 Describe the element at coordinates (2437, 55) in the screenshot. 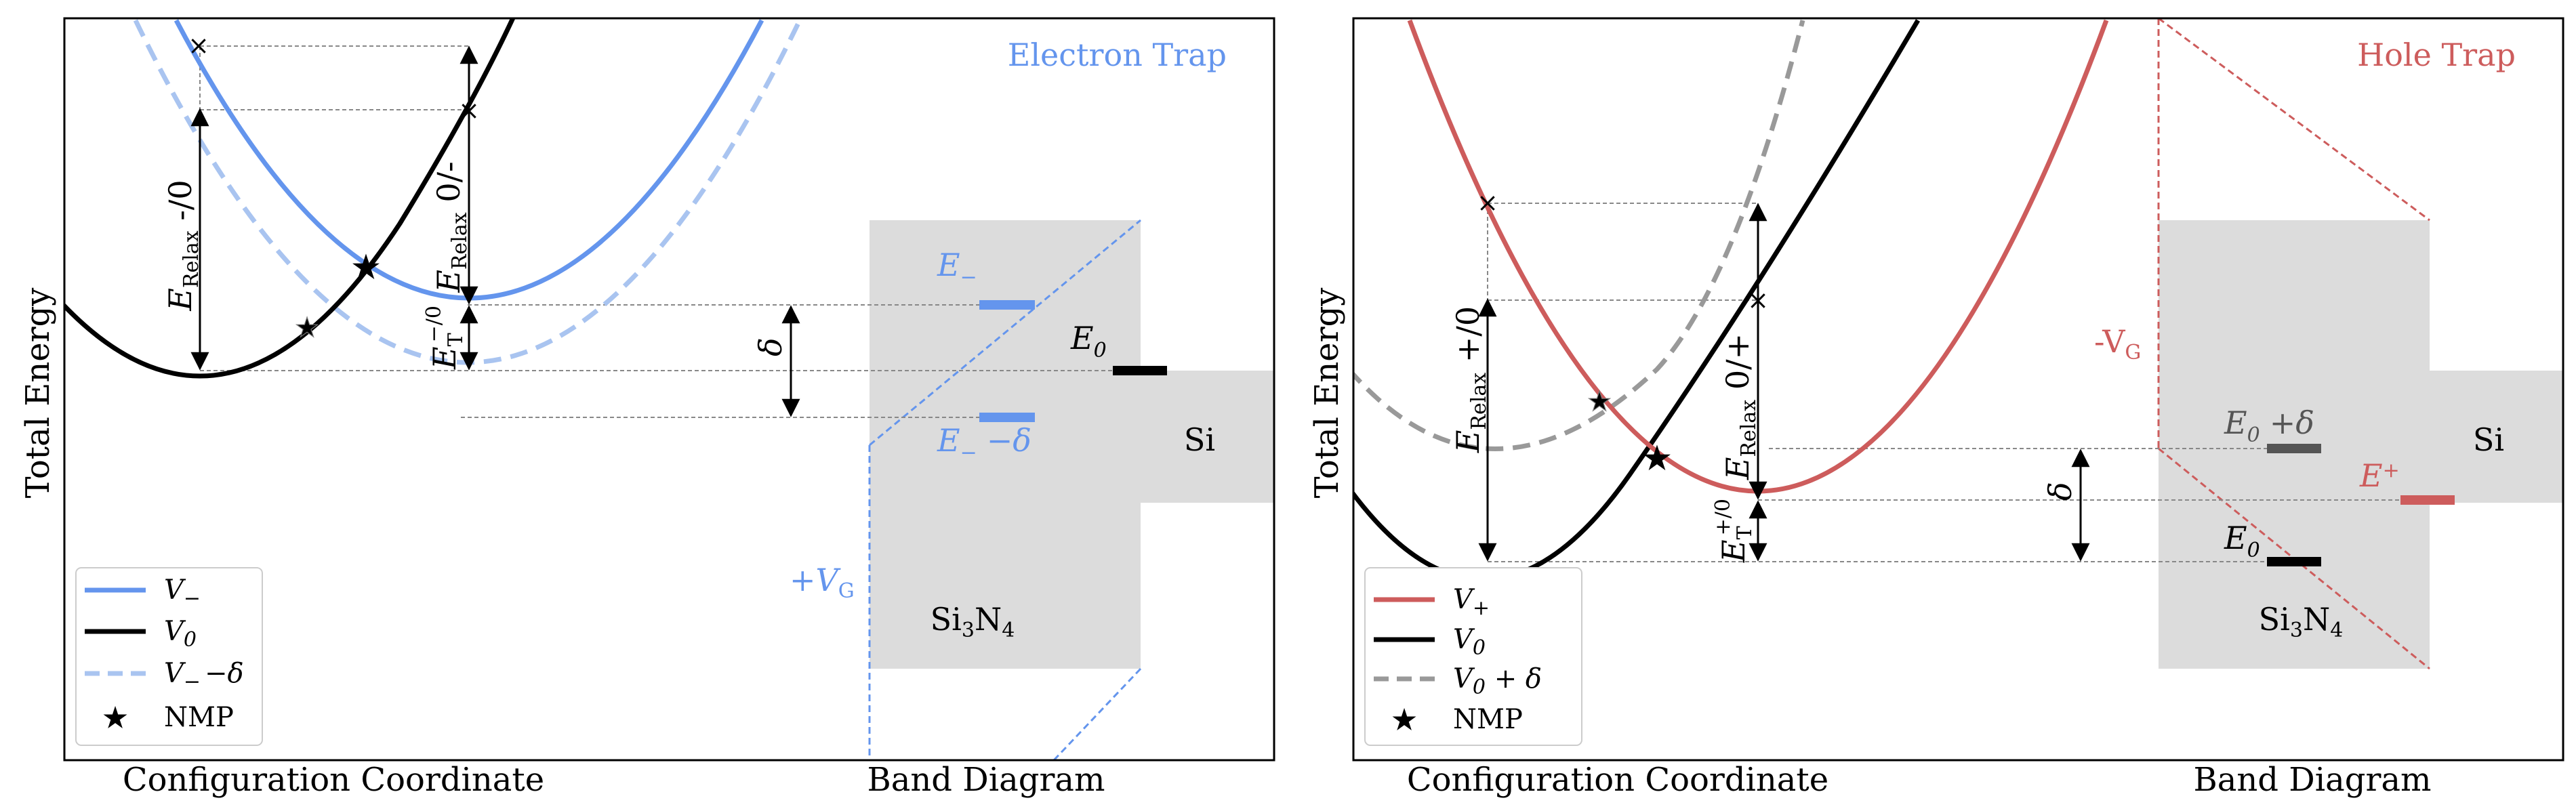

I see `right-title: Hole Trap` at that location.